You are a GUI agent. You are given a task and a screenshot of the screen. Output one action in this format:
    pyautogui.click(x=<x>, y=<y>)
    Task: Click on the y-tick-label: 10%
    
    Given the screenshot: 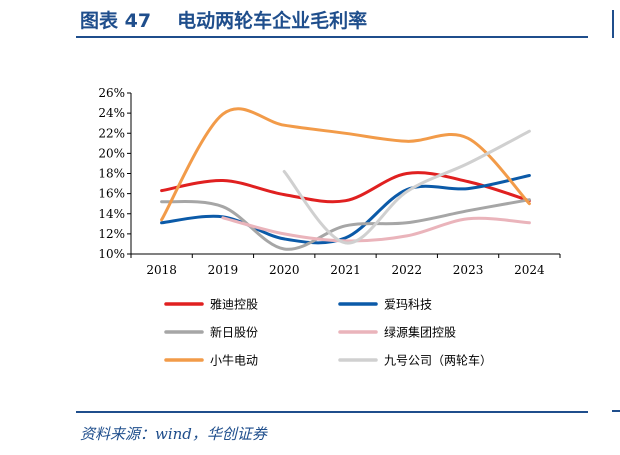 What is the action you would take?
    pyautogui.click(x=111, y=254)
    